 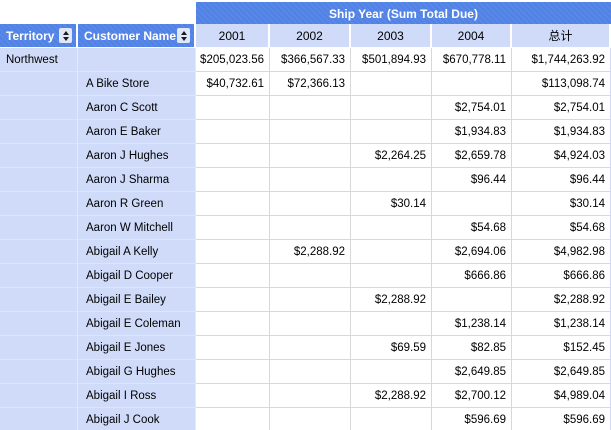 What do you see at coordinates (472, 419) in the screenshot?
I see `value-cell-2004: $596.69` at bounding box center [472, 419].